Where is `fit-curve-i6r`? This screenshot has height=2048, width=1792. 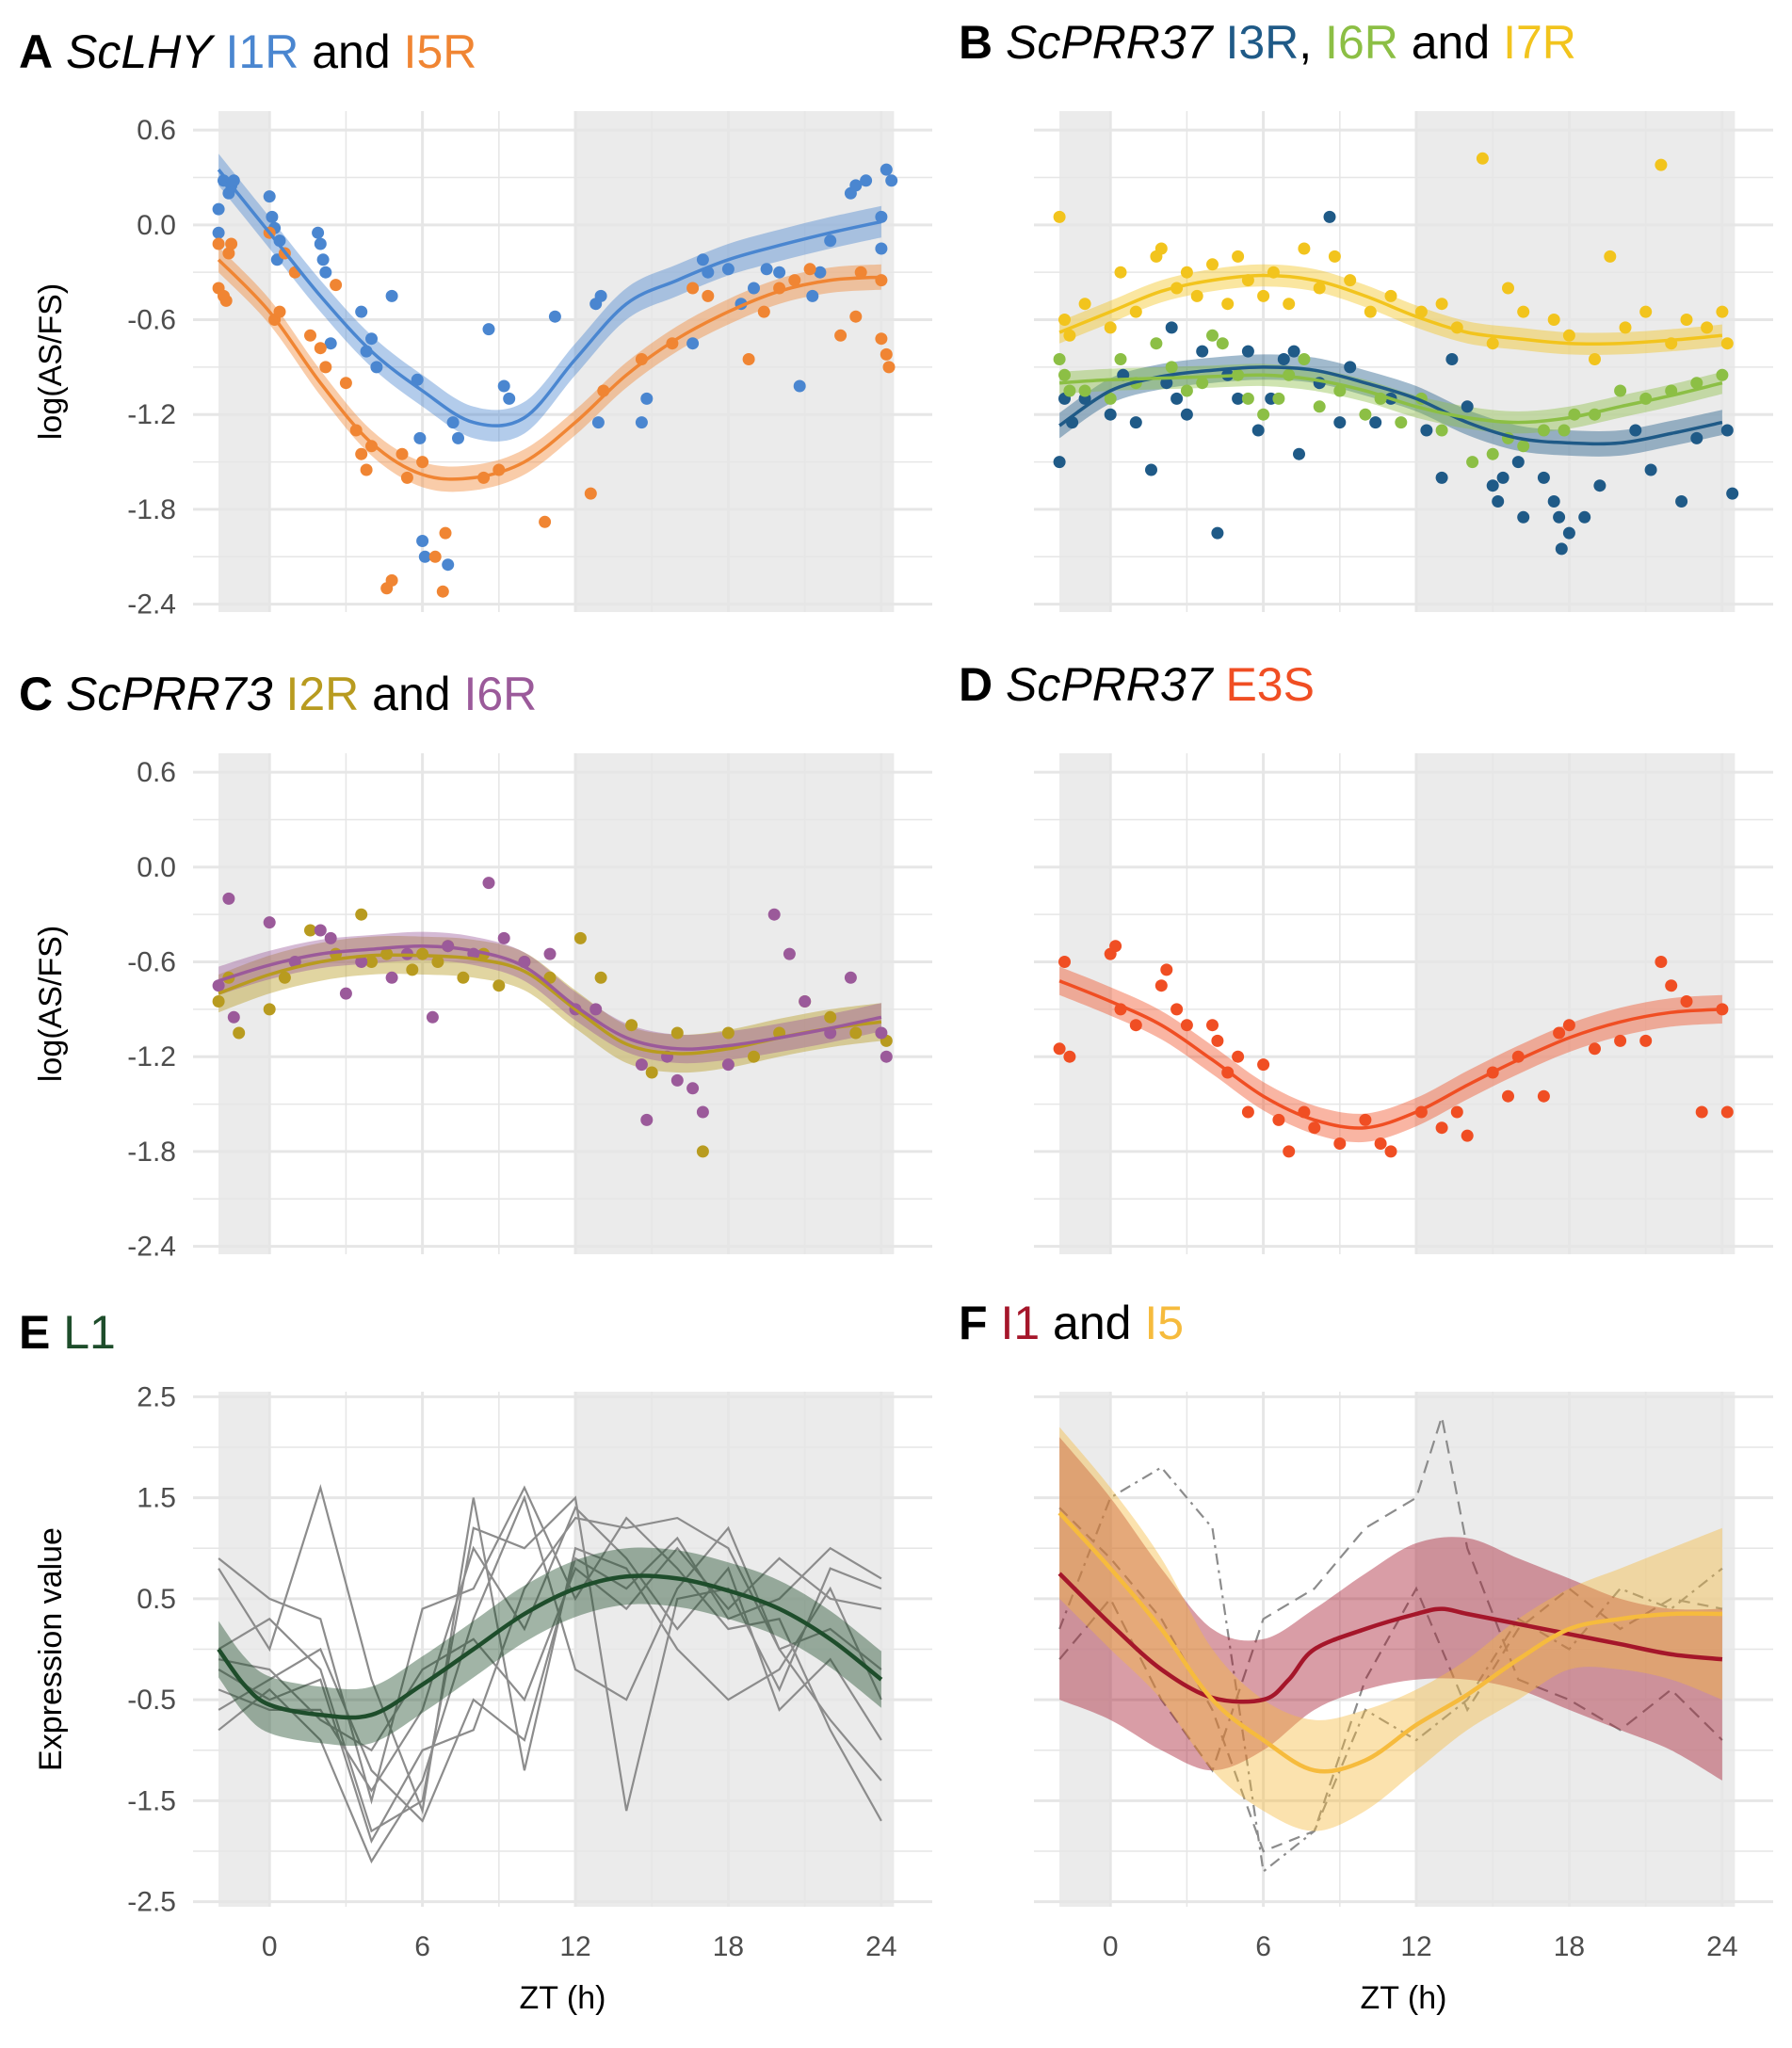
fit-curve-i6r is located at coordinates (550, 997).